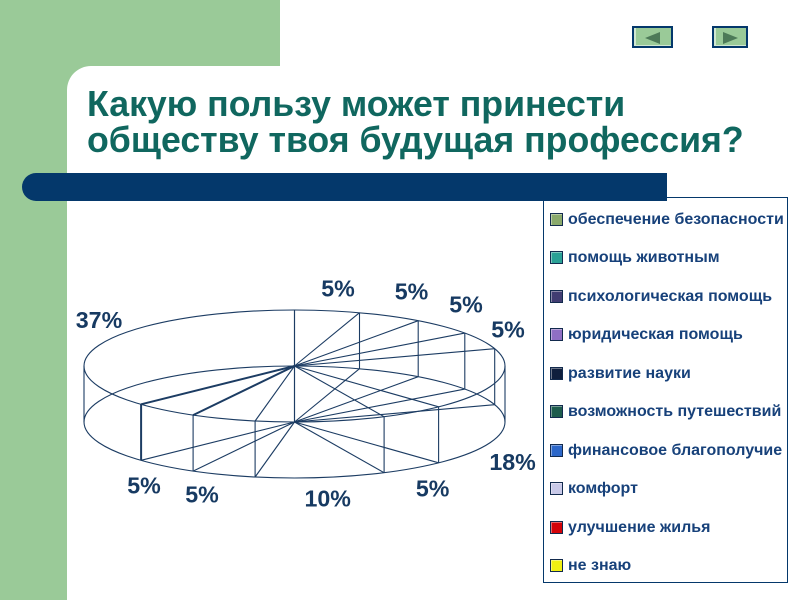  Describe the element at coordinates (327, 499) in the screenshot. I see `svg-text: 10%` at that location.